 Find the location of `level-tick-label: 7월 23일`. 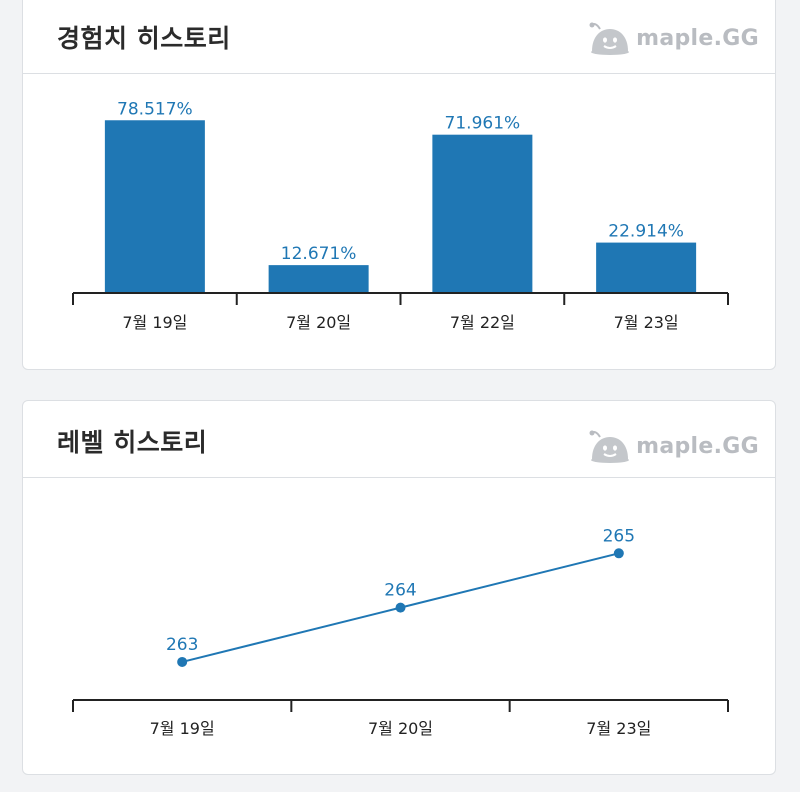

level-tick-label: 7월 23일 is located at coordinates (618, 728).